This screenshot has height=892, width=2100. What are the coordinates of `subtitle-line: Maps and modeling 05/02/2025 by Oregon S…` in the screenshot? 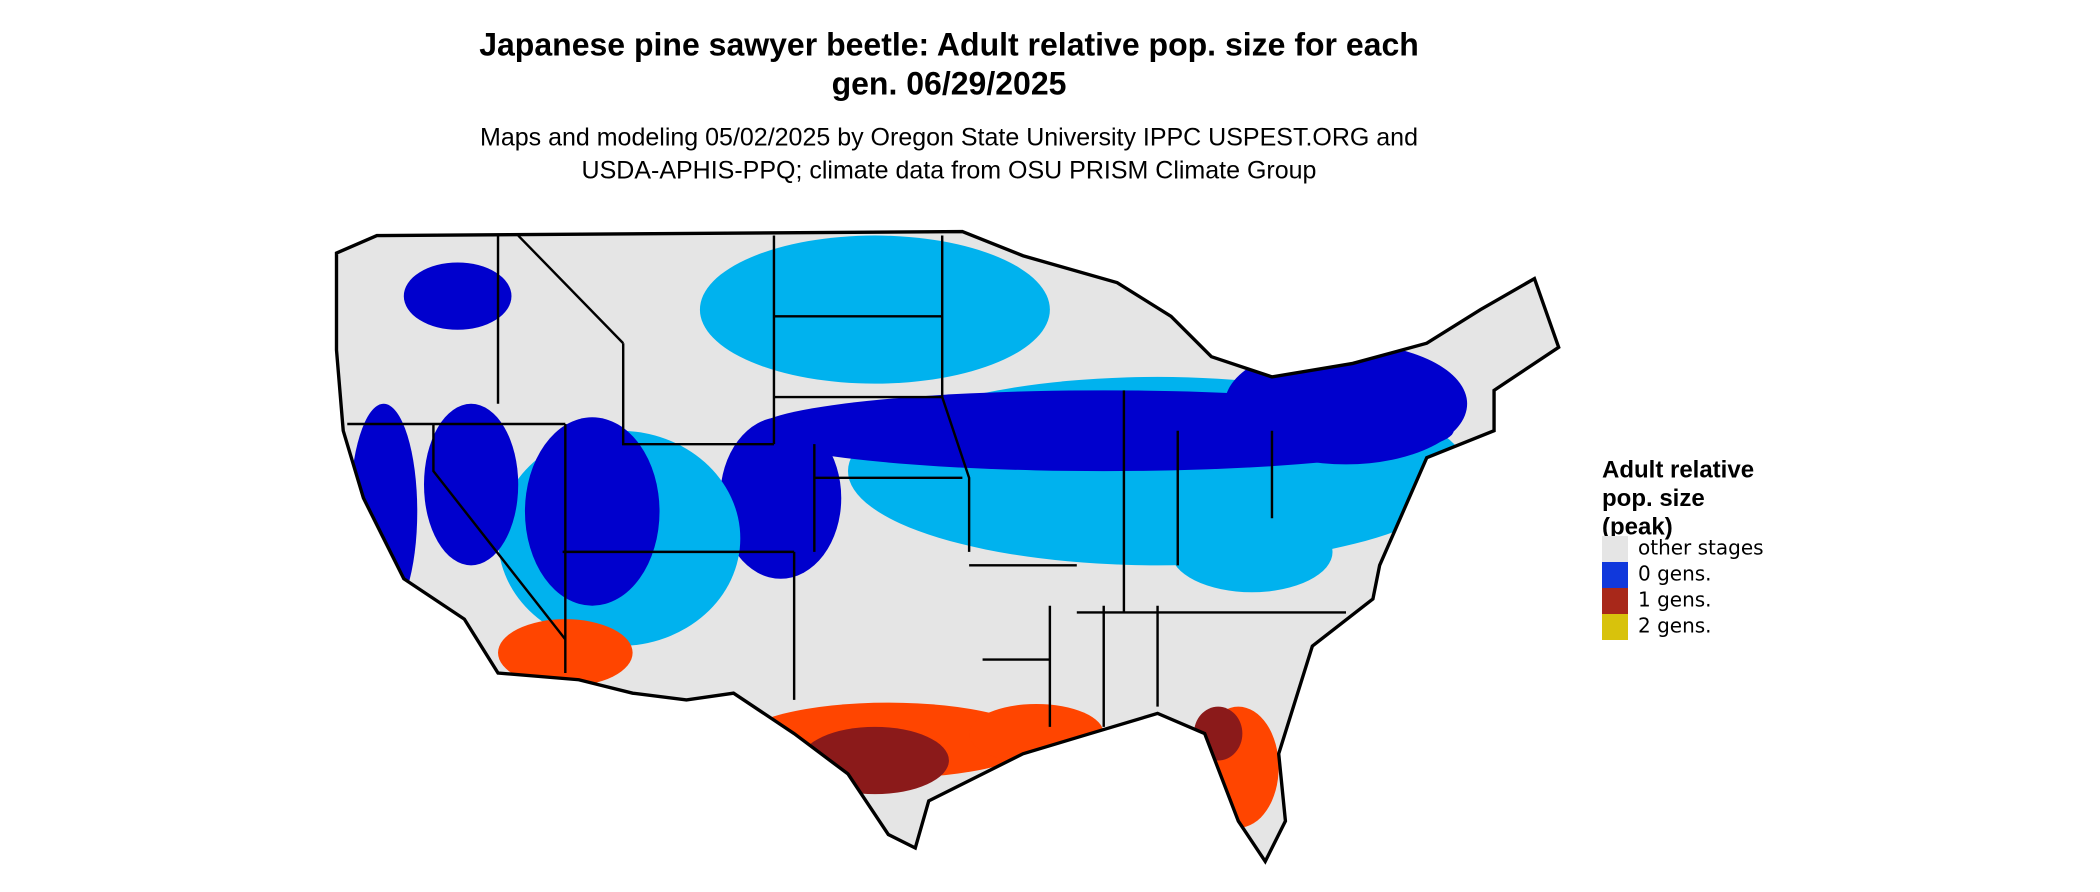 It's located at (949, 138).